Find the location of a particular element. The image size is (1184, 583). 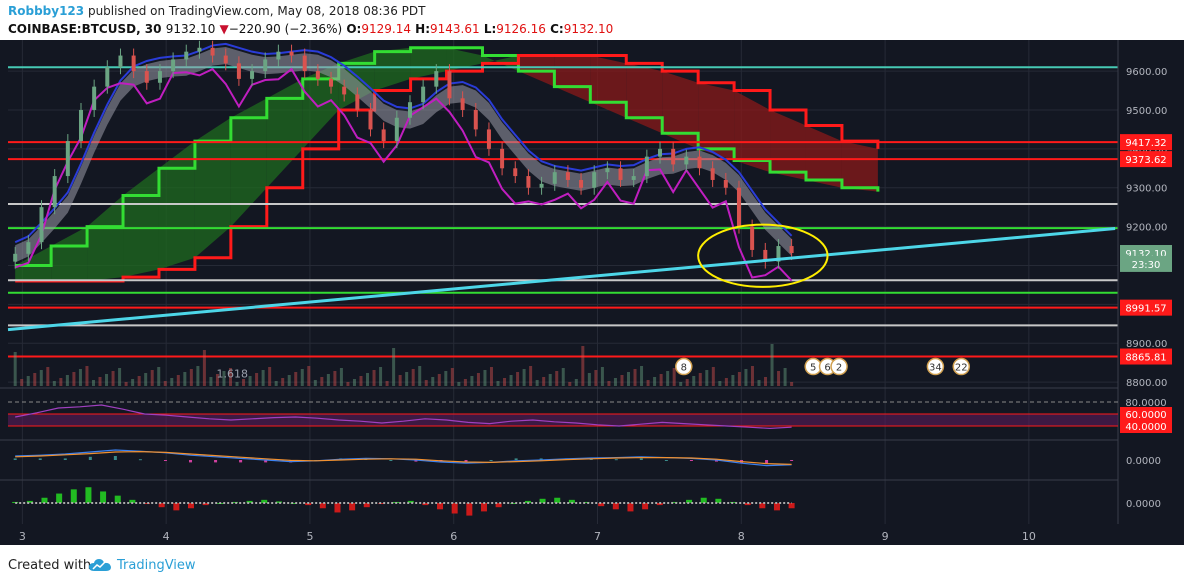

x-tick-label: 4 is located at coordinates (166, 536).